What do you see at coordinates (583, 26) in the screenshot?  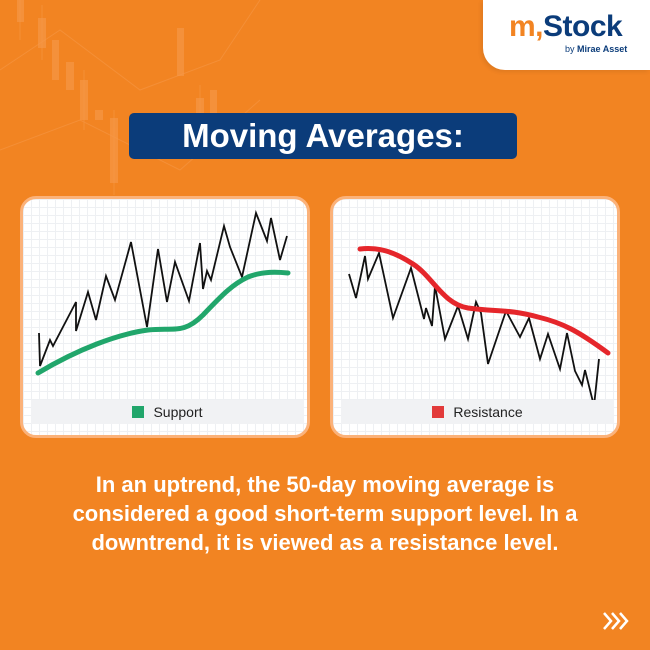 I see `logo-name: Stock` at bounding box center [583, 26].